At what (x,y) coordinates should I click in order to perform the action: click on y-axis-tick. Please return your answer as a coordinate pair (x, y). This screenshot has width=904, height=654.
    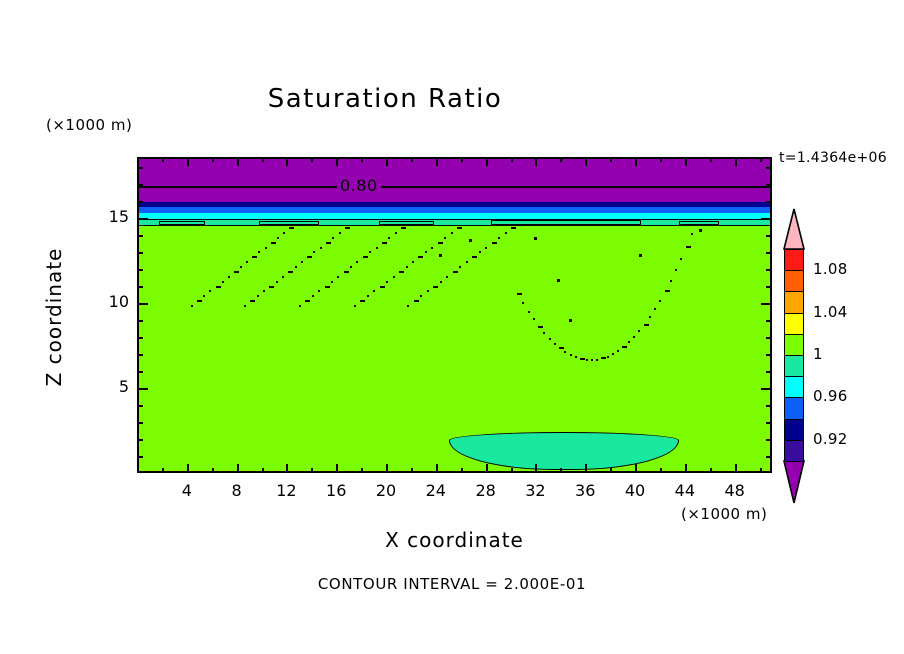
    Looking at the image, I should click on (142, 219).